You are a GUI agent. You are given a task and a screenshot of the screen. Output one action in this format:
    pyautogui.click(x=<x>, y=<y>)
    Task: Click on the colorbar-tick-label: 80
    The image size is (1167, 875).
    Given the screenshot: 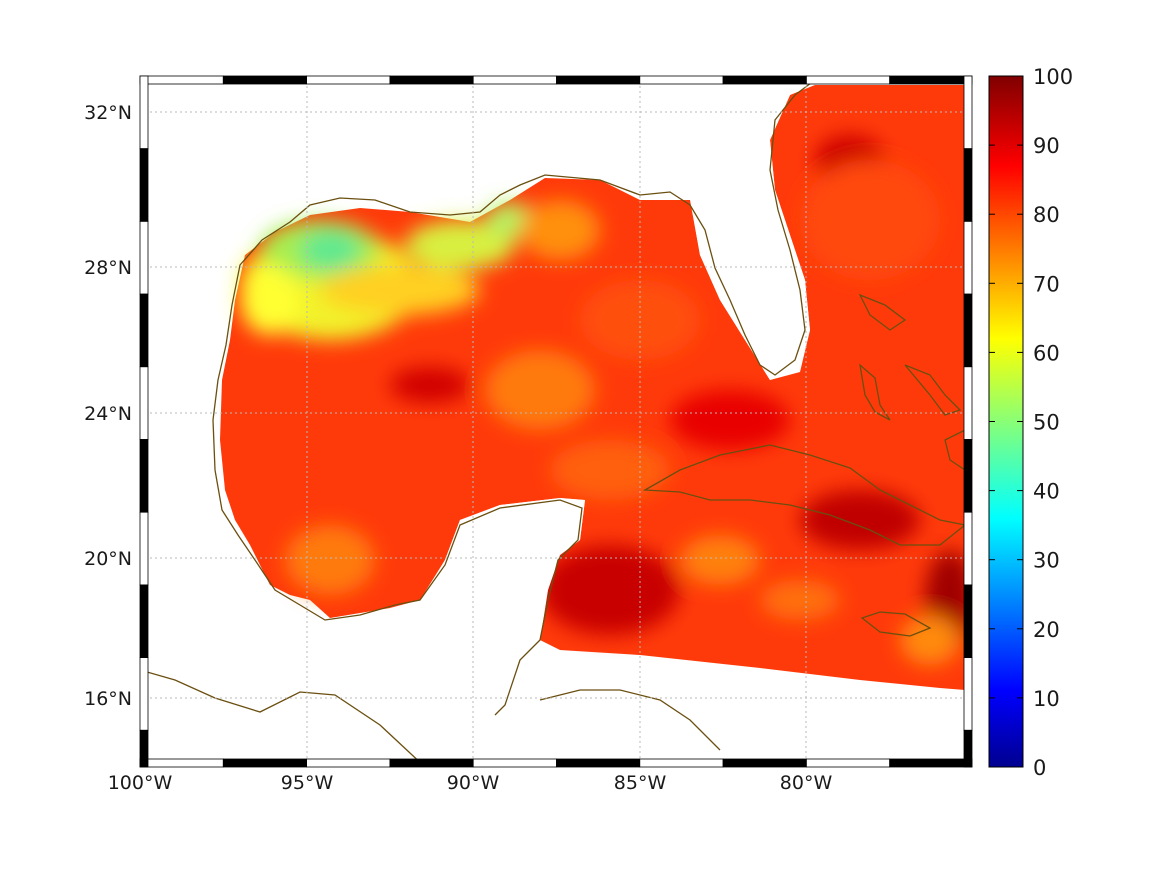 What is the action you would take?
    pyautogui.click(x=1046, y=215)
    